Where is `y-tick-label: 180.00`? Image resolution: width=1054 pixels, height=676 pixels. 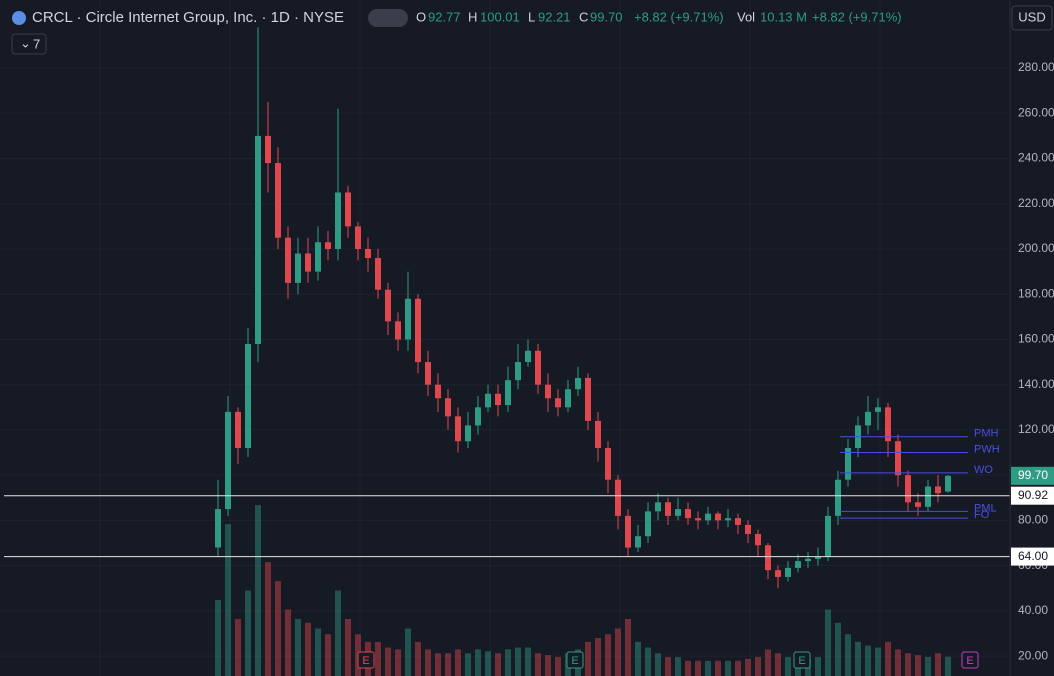 y-tick-label: 180.00 is located at coordinates (1036, 293).